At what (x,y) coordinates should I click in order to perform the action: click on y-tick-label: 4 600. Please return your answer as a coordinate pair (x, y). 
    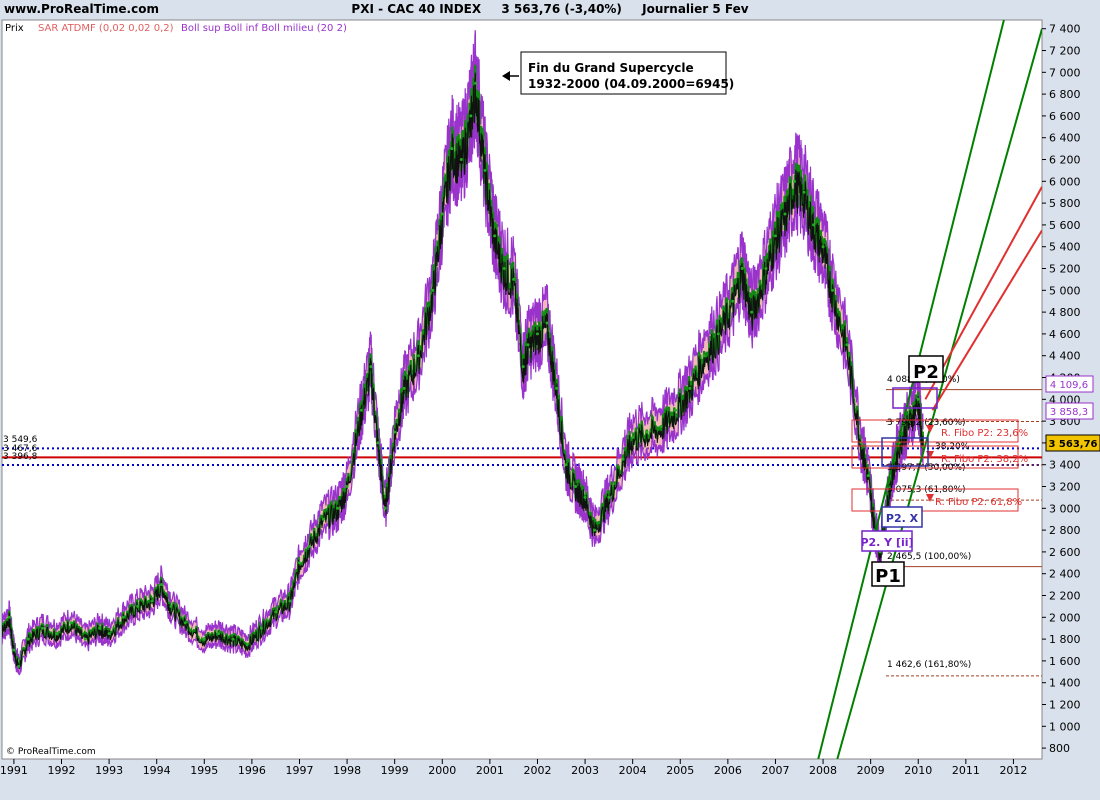
    Looking at the image, I should click on (1065, 334).